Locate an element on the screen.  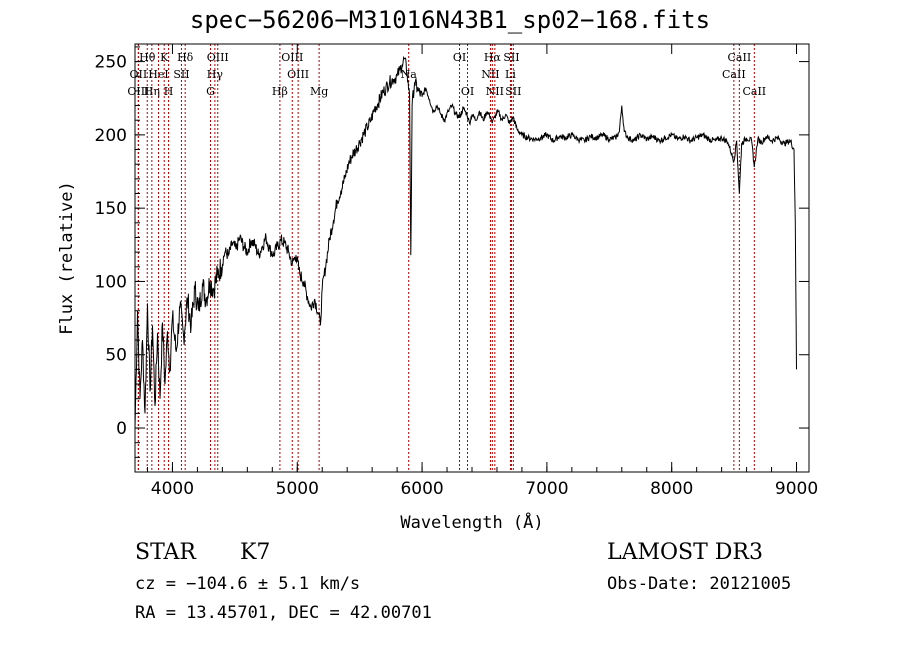
survey-name: LAMOST DR3 is located at coordinates (685, 552).